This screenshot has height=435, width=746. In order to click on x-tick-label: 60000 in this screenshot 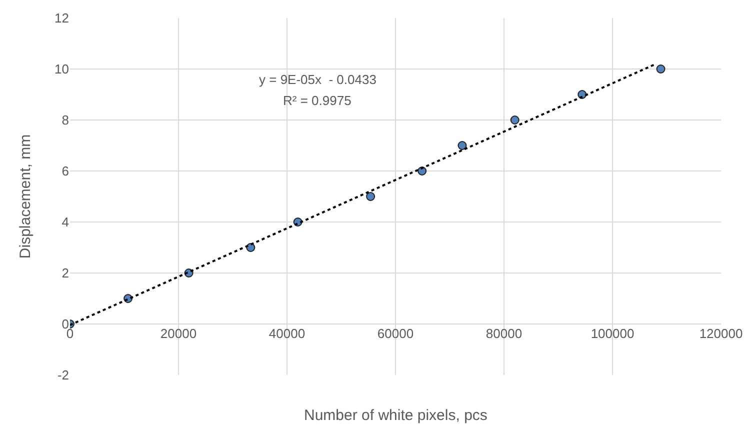, I will do `click(395, 333)`.